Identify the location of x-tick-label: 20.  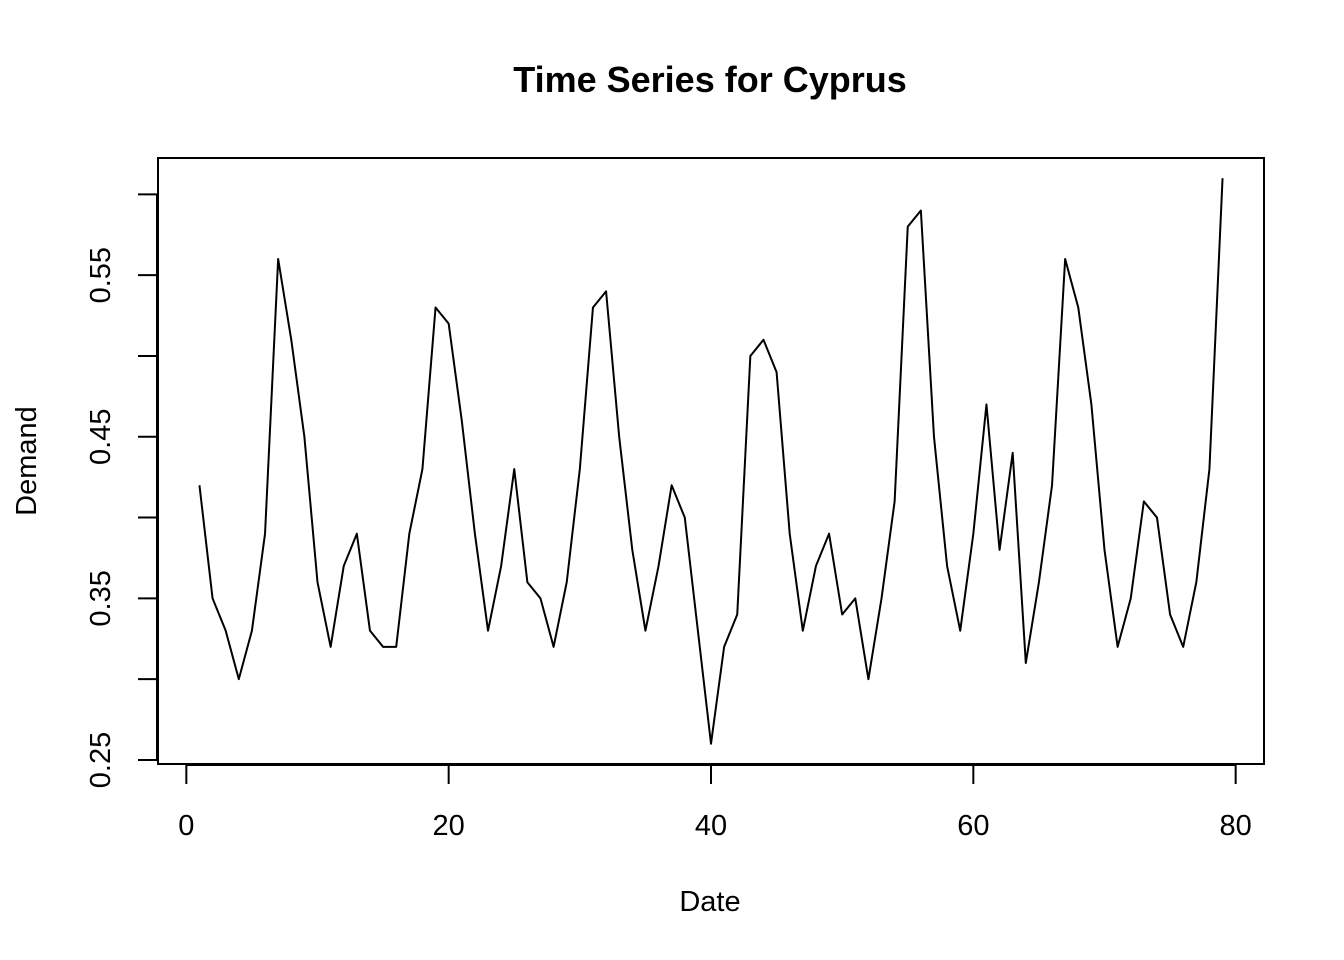
(449, 826).